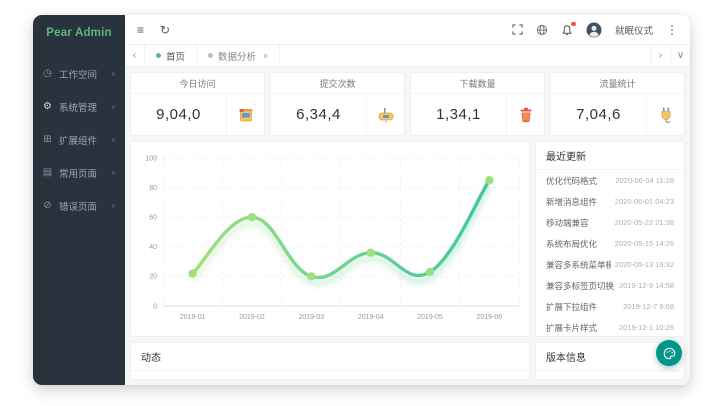  I want to click on stat-value: 6,34,4, so click(318, 114).